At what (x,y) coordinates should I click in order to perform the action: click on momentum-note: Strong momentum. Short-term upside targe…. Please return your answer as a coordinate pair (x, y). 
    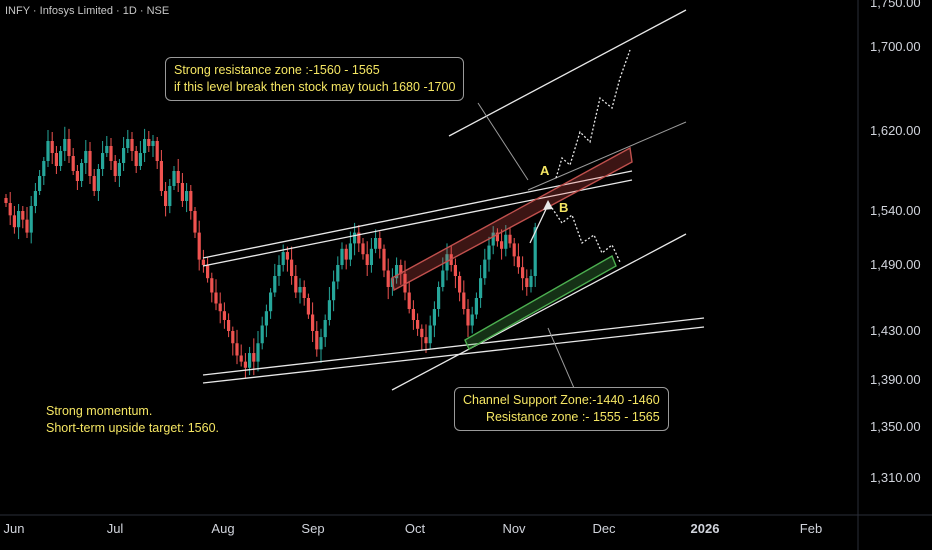
    Looking at the image, I should click on (132, 420).